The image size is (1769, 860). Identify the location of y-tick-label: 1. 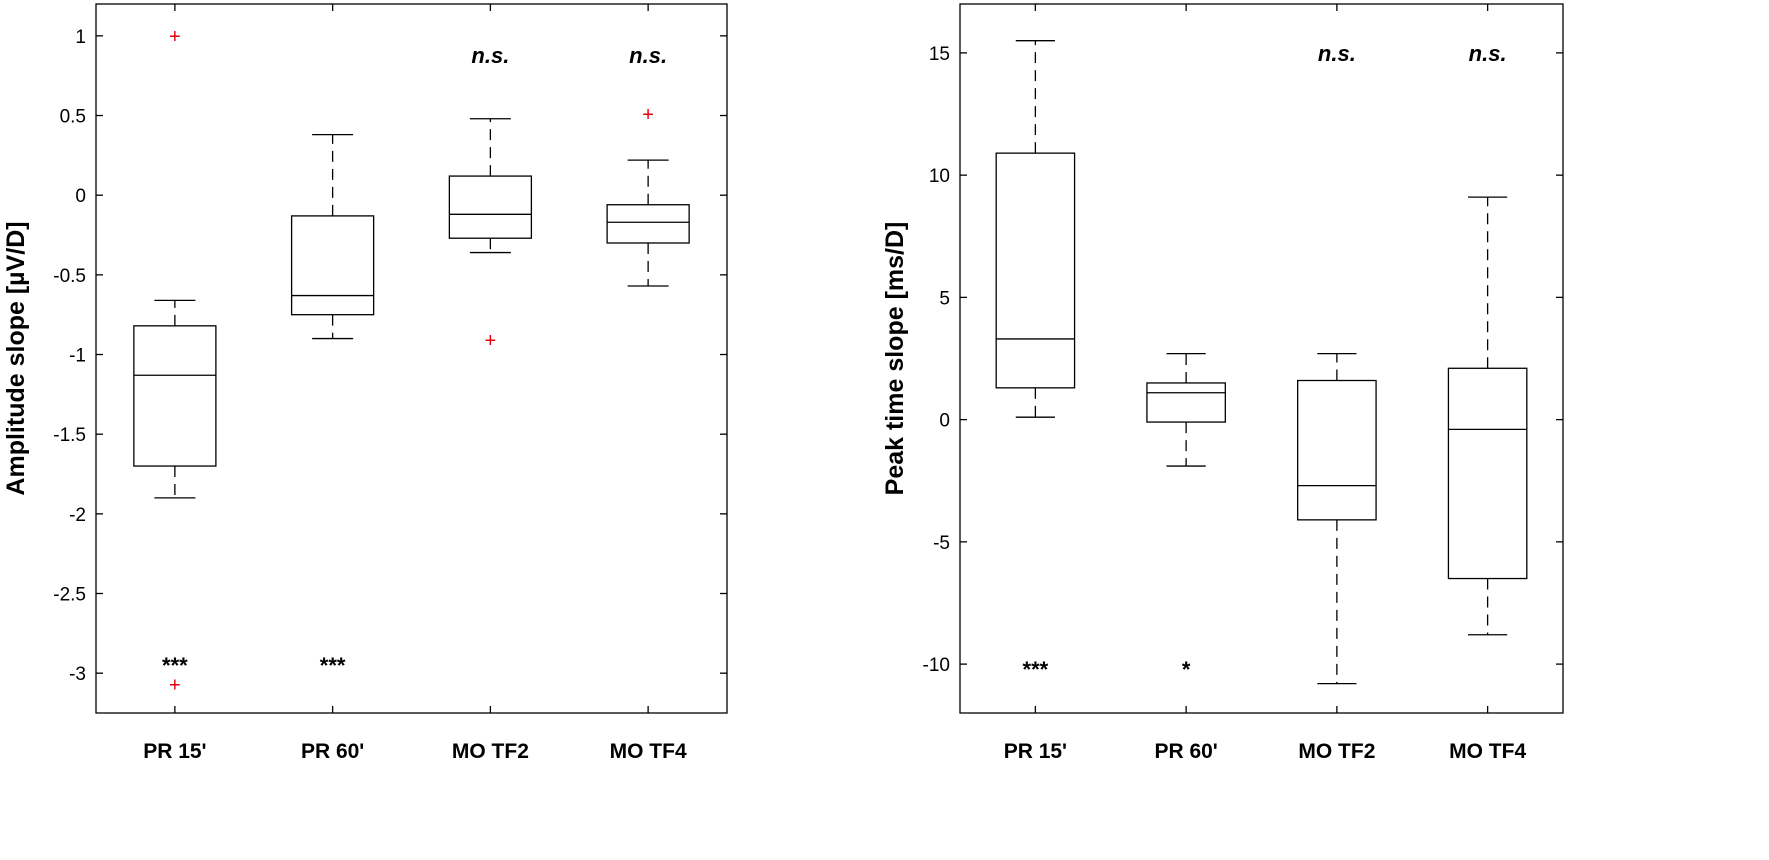
(80, 37).